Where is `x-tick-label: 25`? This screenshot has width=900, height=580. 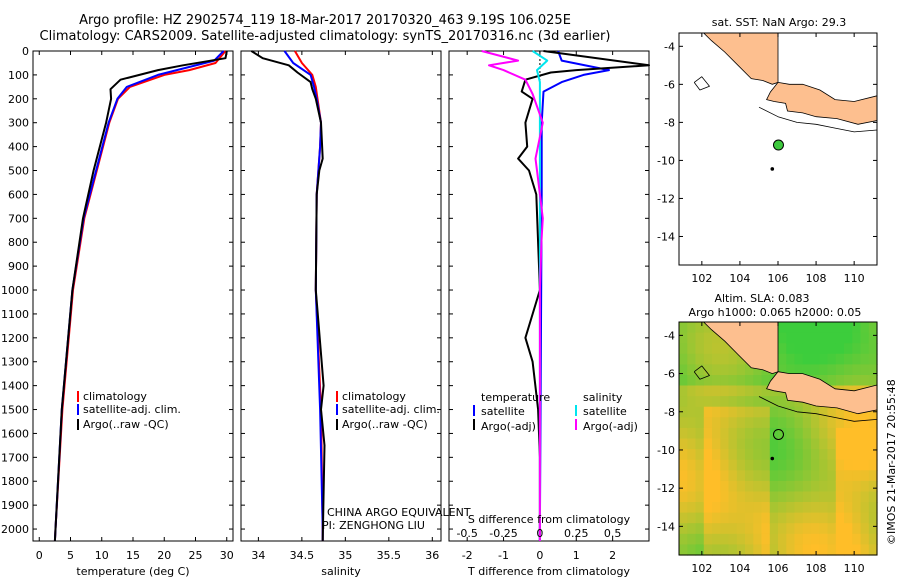
x-tick-label: 25 is located at coordinates (196, 555).